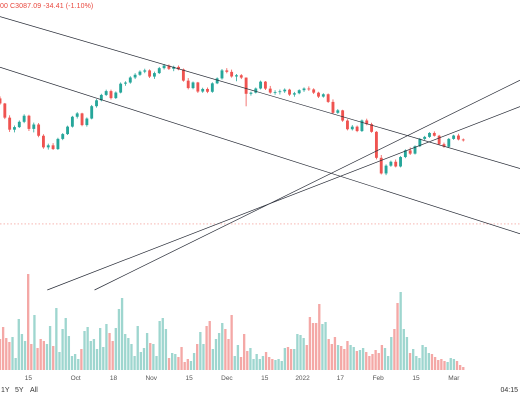 The image size is (520, 405). I want to click on x-tick-label: 18, so click(114, 378).